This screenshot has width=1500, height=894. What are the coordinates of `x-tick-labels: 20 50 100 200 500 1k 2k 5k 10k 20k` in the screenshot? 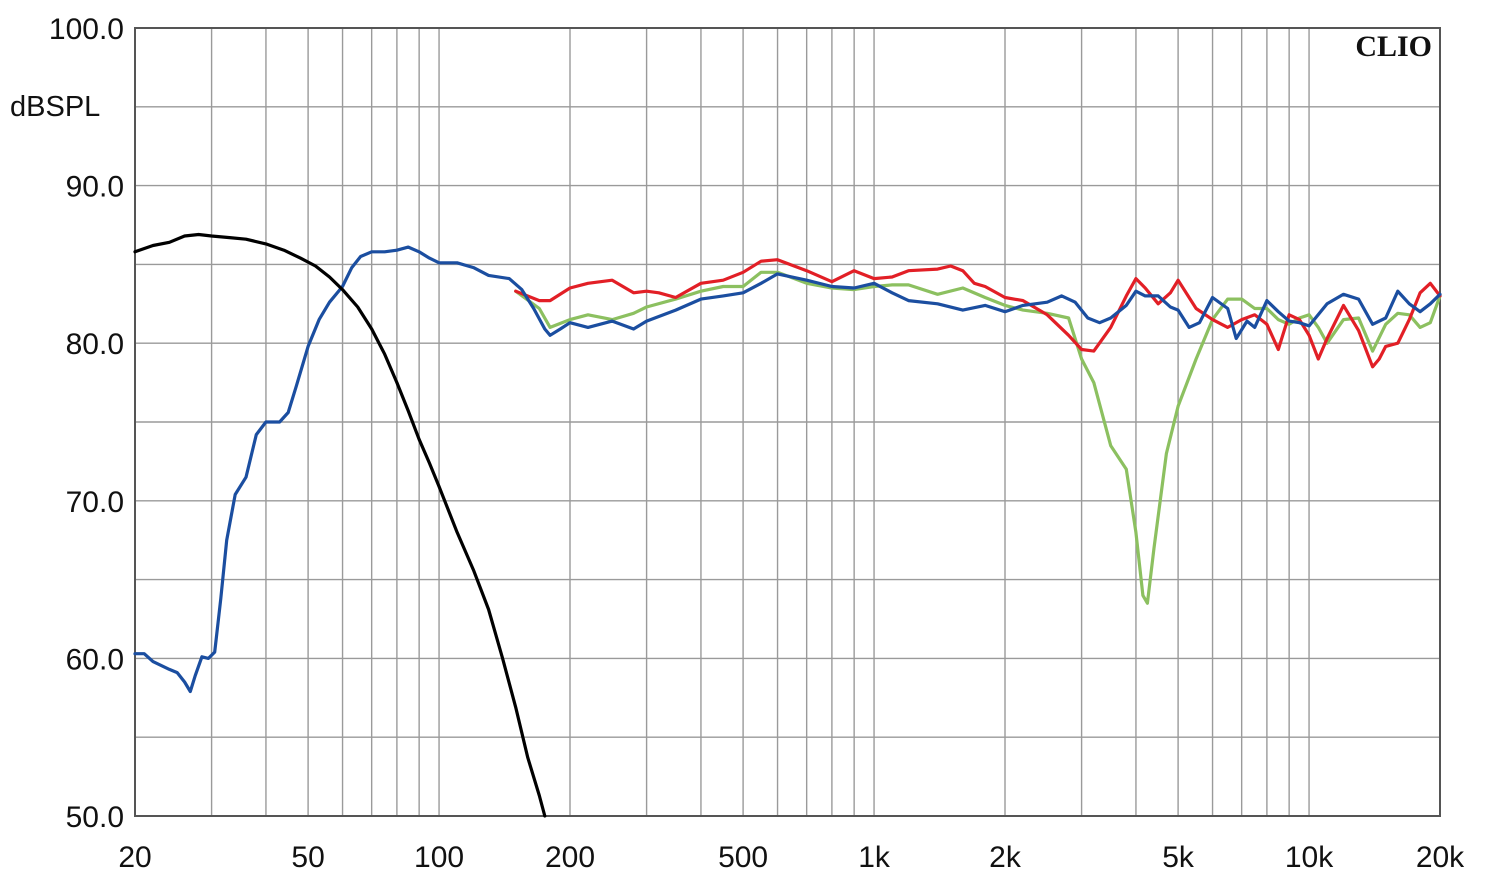 It's located at (791, 857).